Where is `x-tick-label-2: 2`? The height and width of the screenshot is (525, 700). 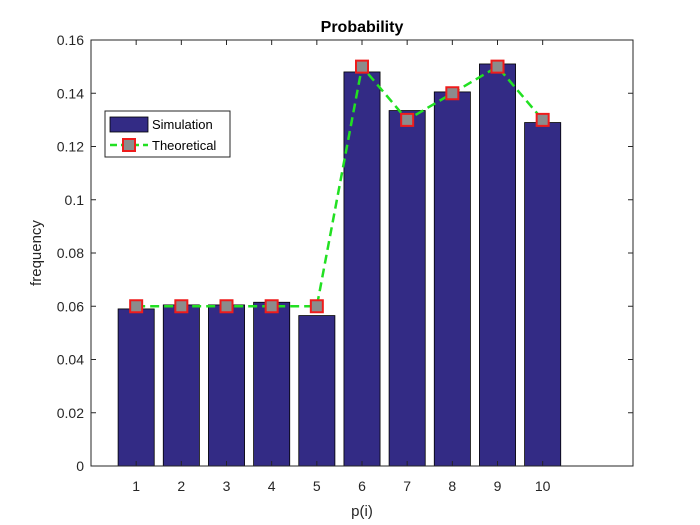
x-tick-label-2: 2 is located at coordinates (181, 486).